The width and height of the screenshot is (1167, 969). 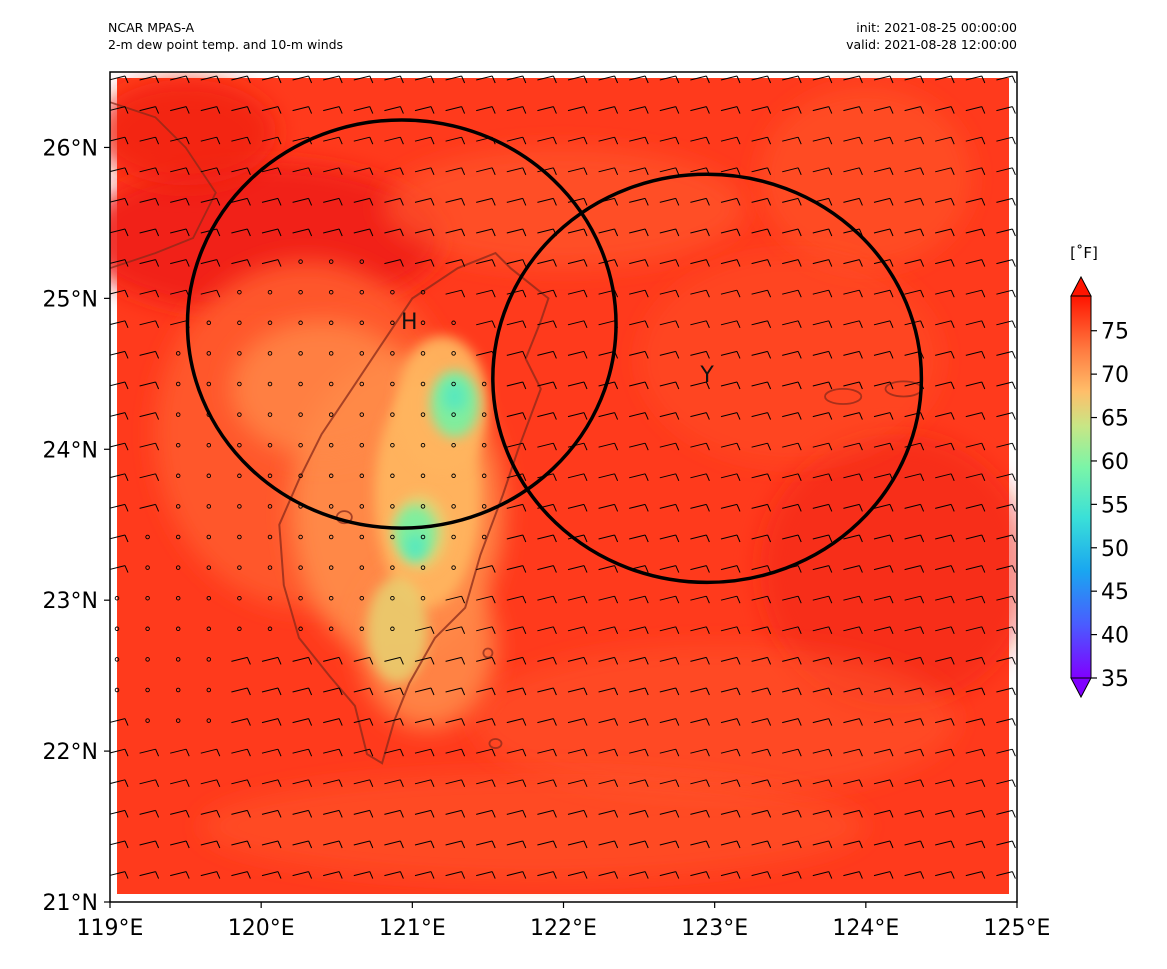 I want to click on china-coastline, so click(x=163, y=185).